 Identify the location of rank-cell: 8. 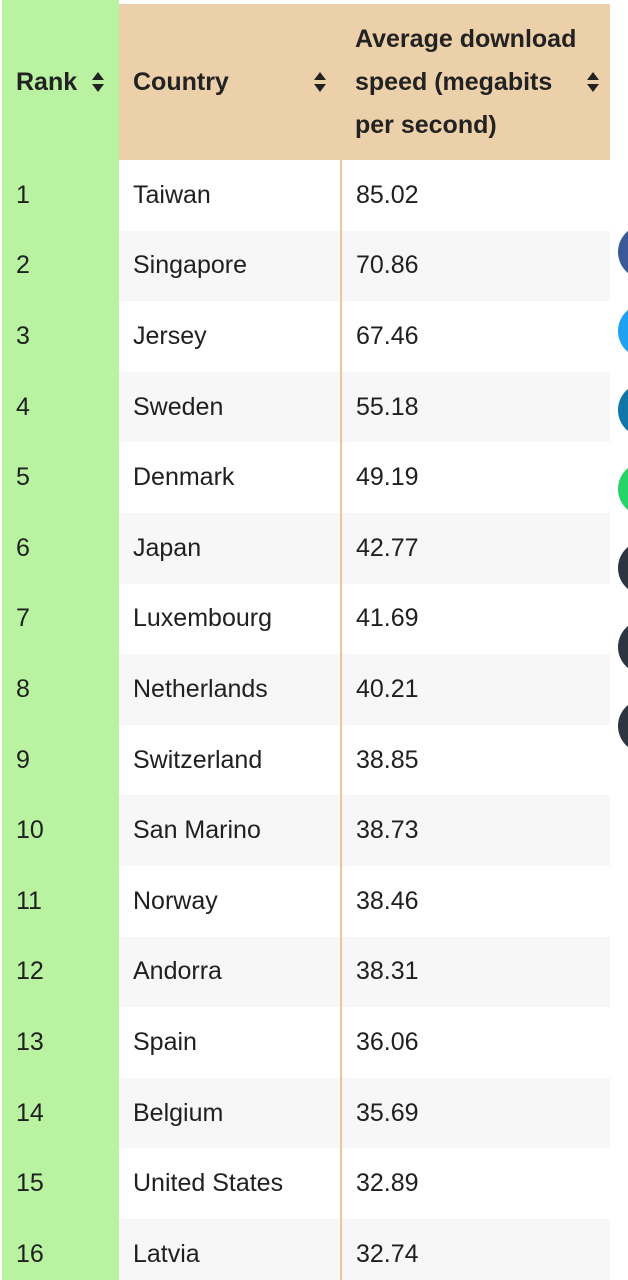
(23, 688).